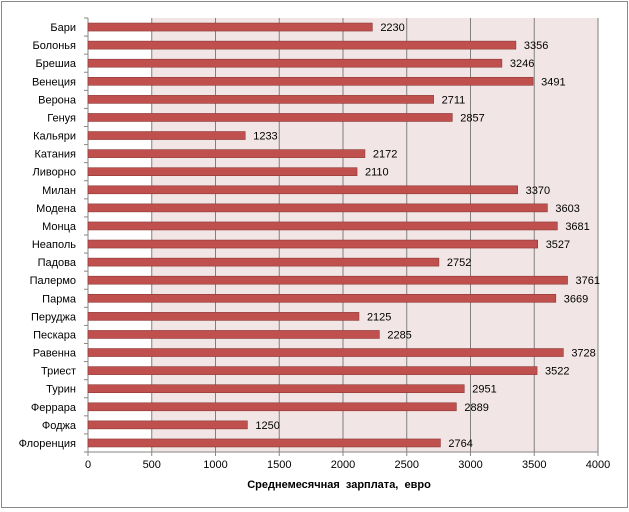 The height and width of the screenshot is (512, 629). Describe the element at coordinates (54, 245) in the screenshot. I see `category-label: Неаполь` at that location.